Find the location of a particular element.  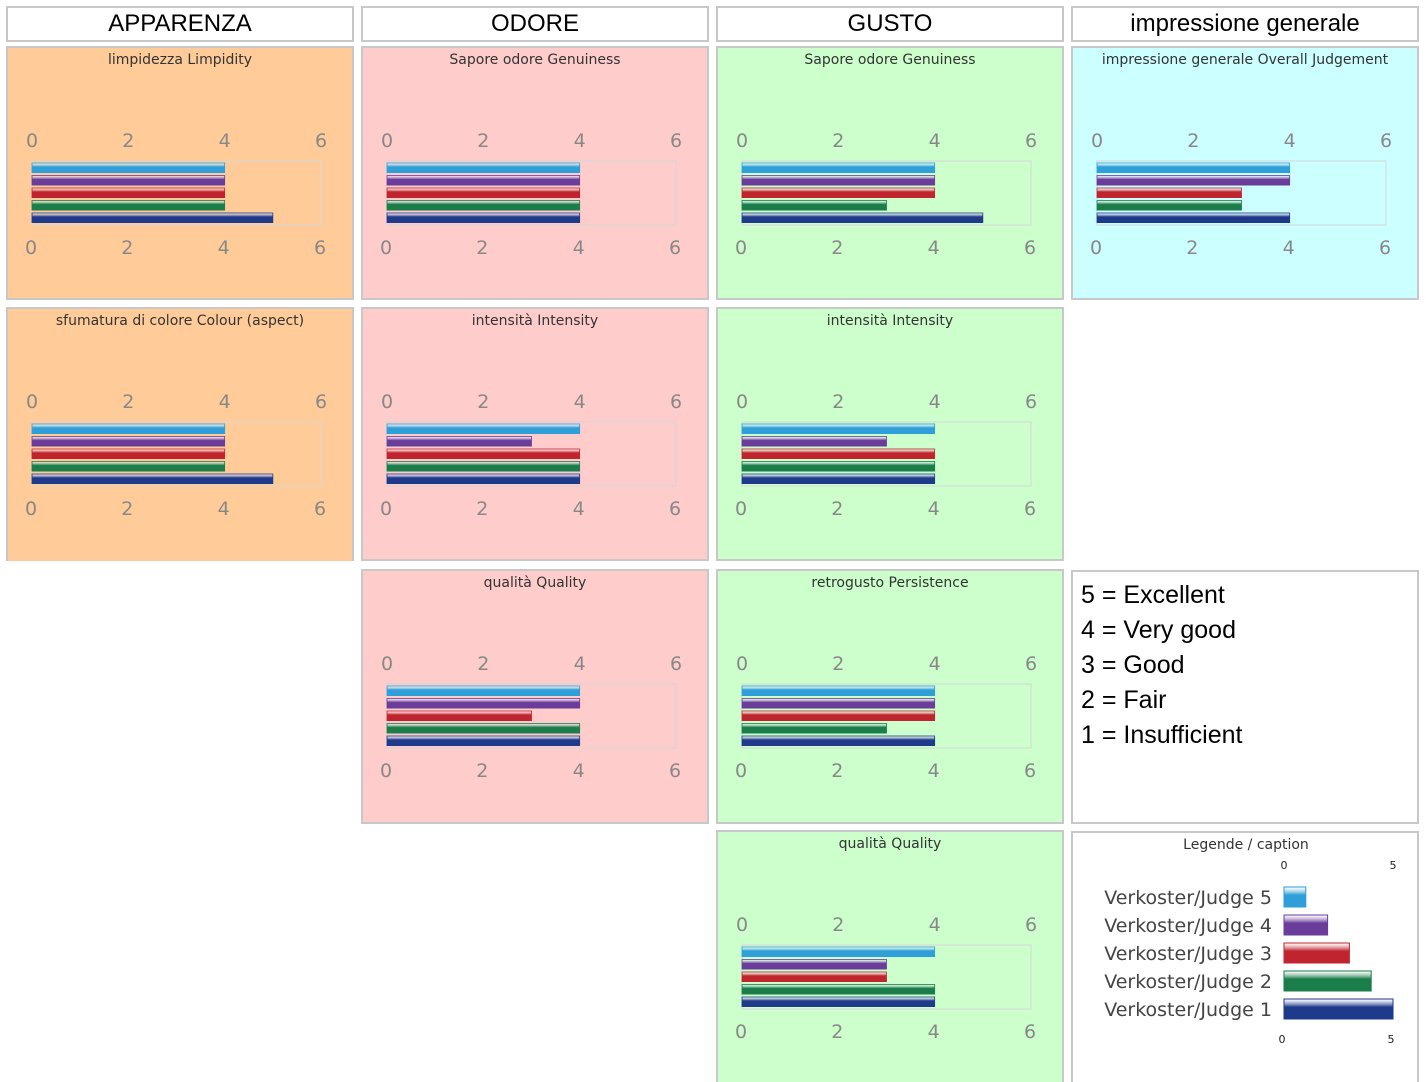

legend-label: Verkoster/Judge 5 is located at coordinates (1188, 898).